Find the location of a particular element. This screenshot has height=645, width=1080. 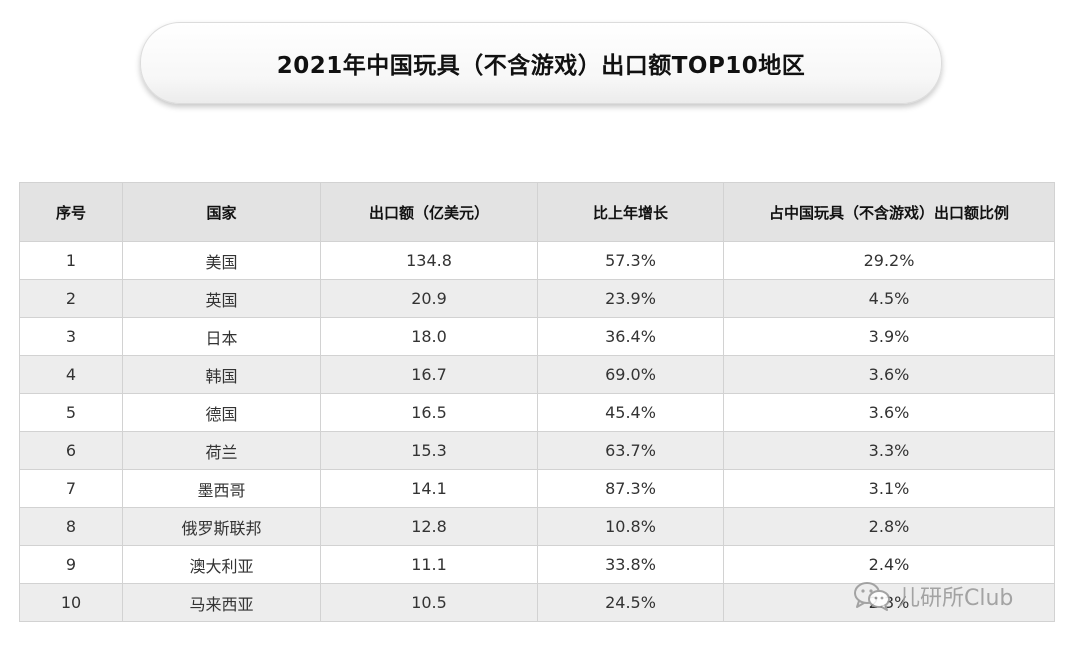

table-row: 8 俄罗斯联邦 12.8 10.8% 2.8% is located at coordinates (537, 526).